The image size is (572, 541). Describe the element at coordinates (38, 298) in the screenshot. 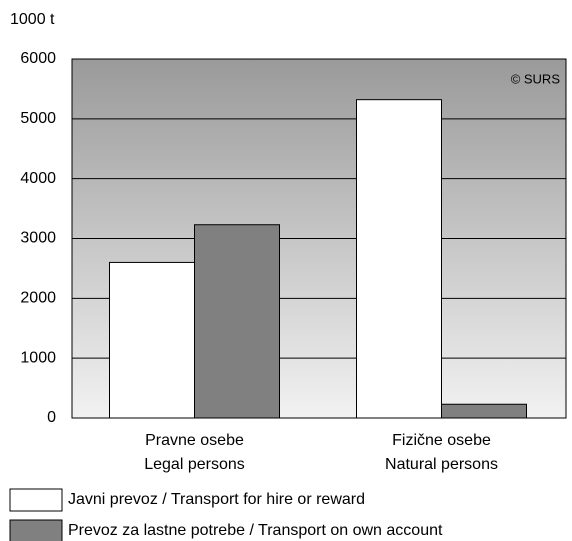

I see `y-tick-label: 2000` at that location.